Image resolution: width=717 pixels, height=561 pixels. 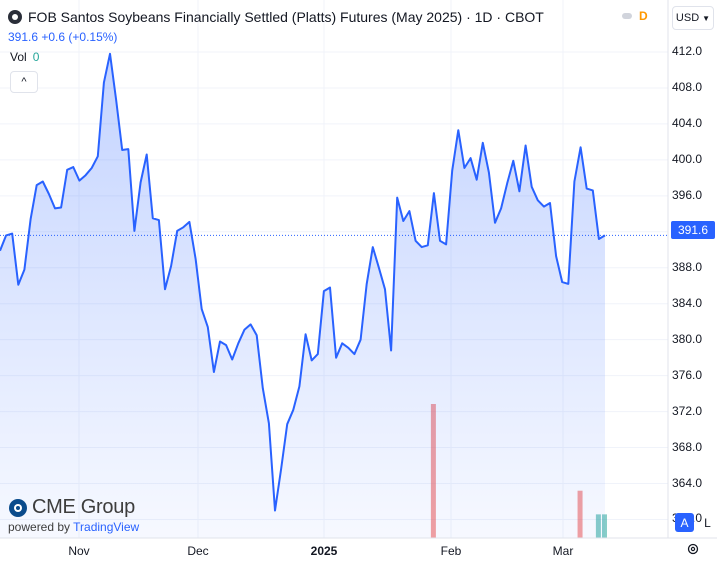 I want to click on currency-label: USD, so click(x=687, y=18).